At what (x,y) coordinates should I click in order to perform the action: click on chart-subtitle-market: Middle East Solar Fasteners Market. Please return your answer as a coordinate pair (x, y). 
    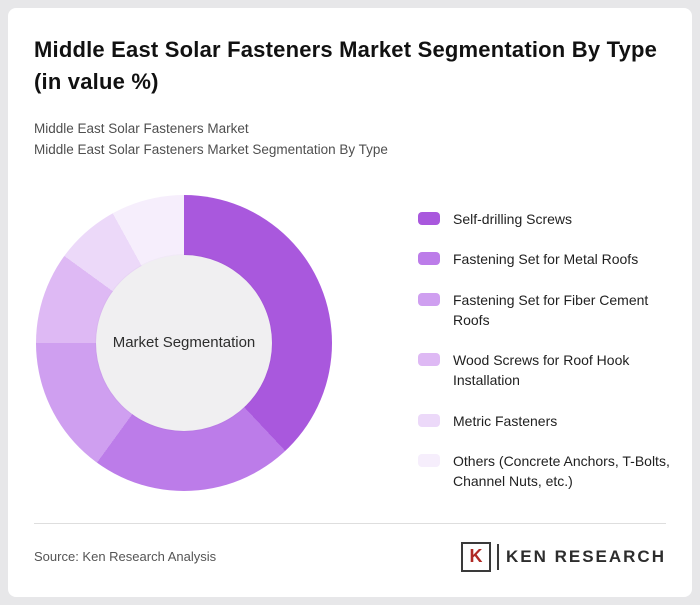
    Looking at the image, I should click on (141, 128).